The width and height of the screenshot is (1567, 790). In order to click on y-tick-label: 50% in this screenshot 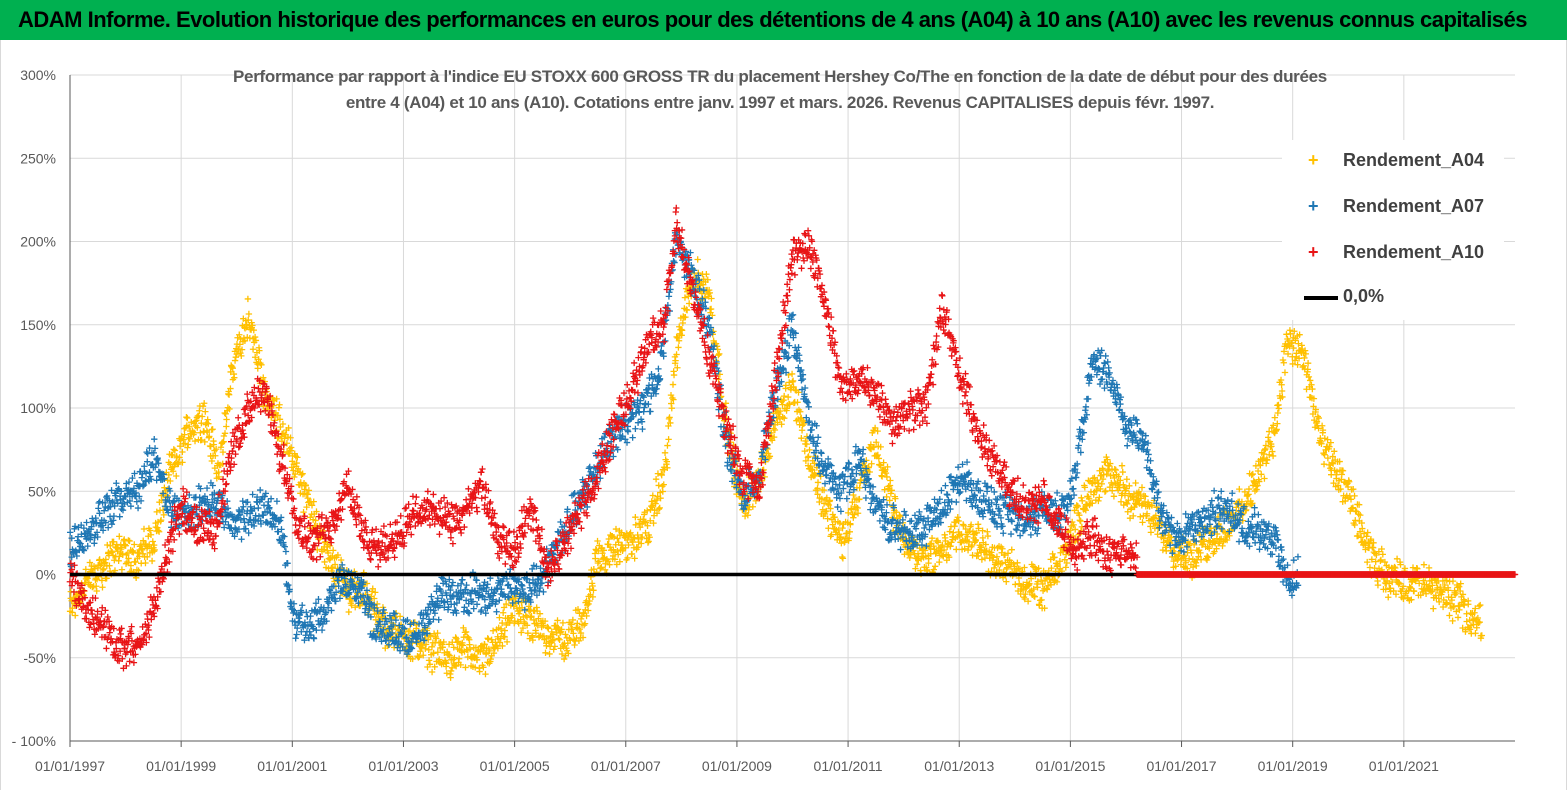, I will do `click(42, 491)`.